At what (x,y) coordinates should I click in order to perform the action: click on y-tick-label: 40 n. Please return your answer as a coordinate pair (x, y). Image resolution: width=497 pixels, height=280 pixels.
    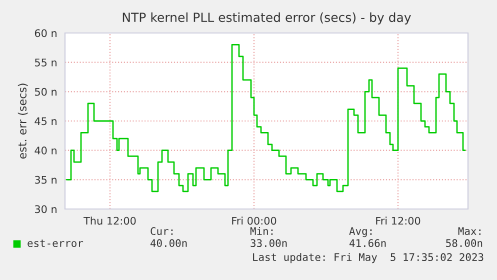
    Looking at the image, I should click on (45, 150).